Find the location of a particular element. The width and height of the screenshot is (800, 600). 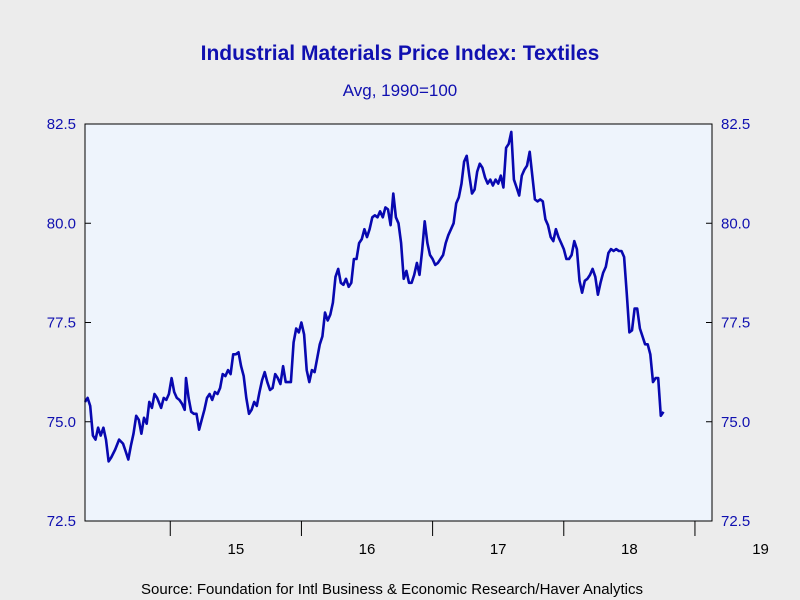

y-tick-label-left: 75.0 is located at coordinates (61, 422).